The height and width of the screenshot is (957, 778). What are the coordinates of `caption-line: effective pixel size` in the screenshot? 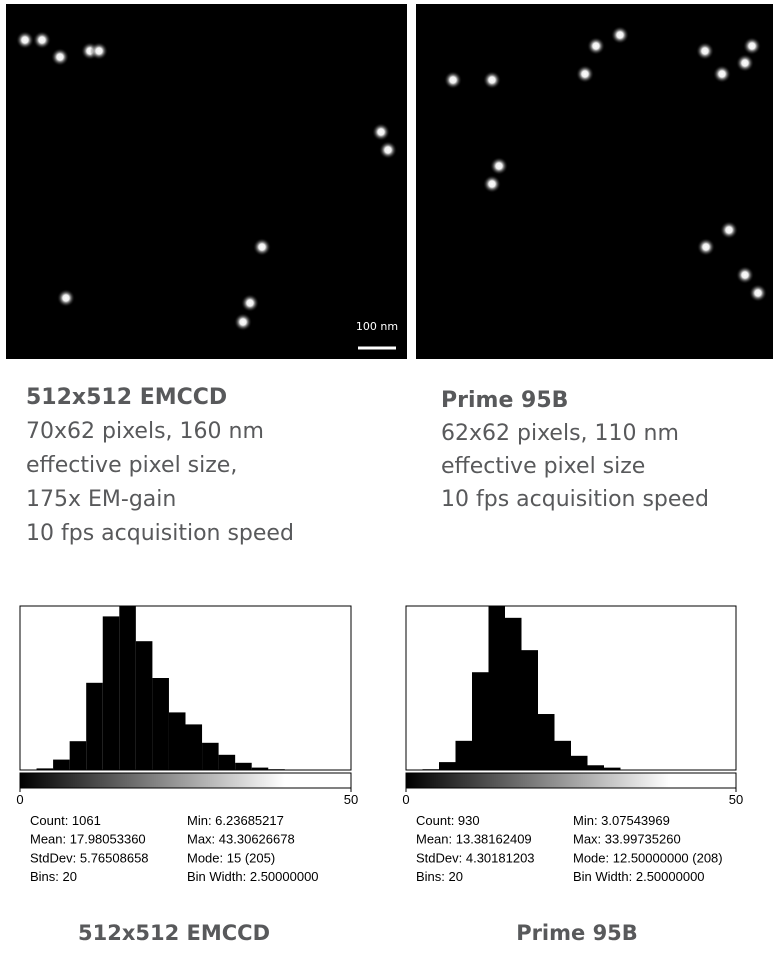 It's located at (543, 466).